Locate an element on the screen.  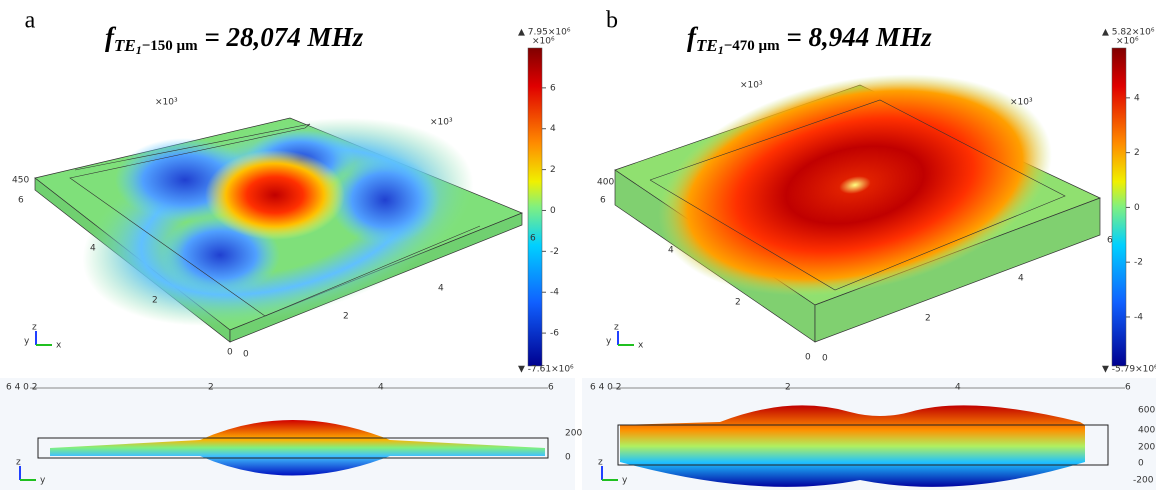
colorbar-max: ▲ 5.82×10⁶ is located at coordinates (1128, 33).